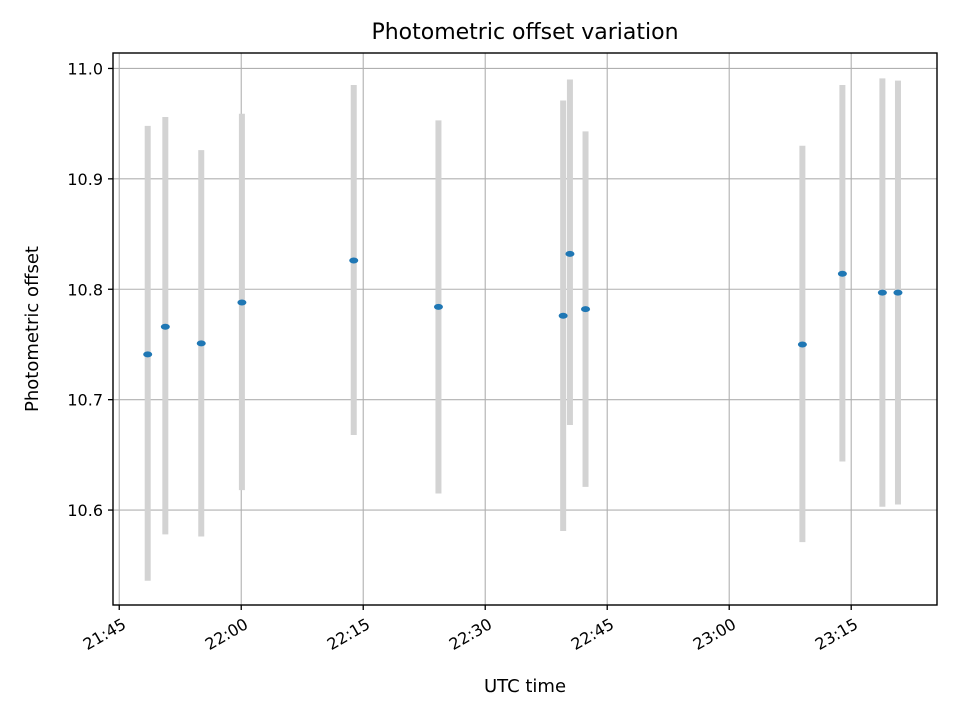  Describe the element at coordinates (592, 634) in the screenshot. I see `x-tick-label: 22:45` at that location.